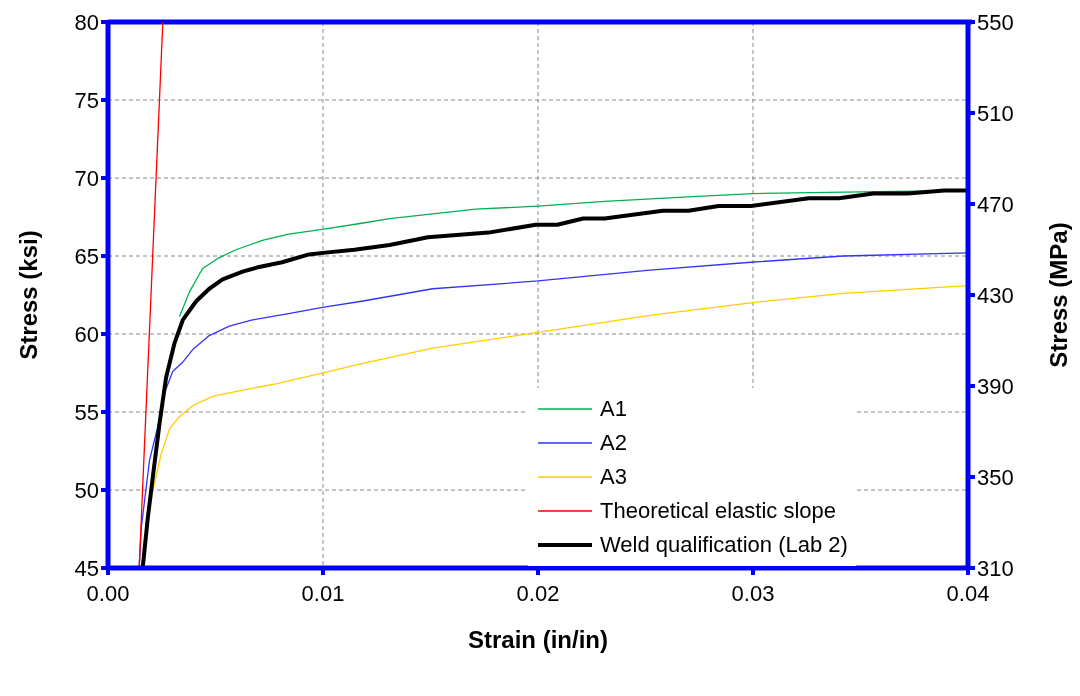 The height and width of the screenshot is (696, 1080). What do you see at coordinates (724, 545) in the screenshot?
I see `legend-label: Weld qualification (Lab 2)` at bounding box center [724, 545].